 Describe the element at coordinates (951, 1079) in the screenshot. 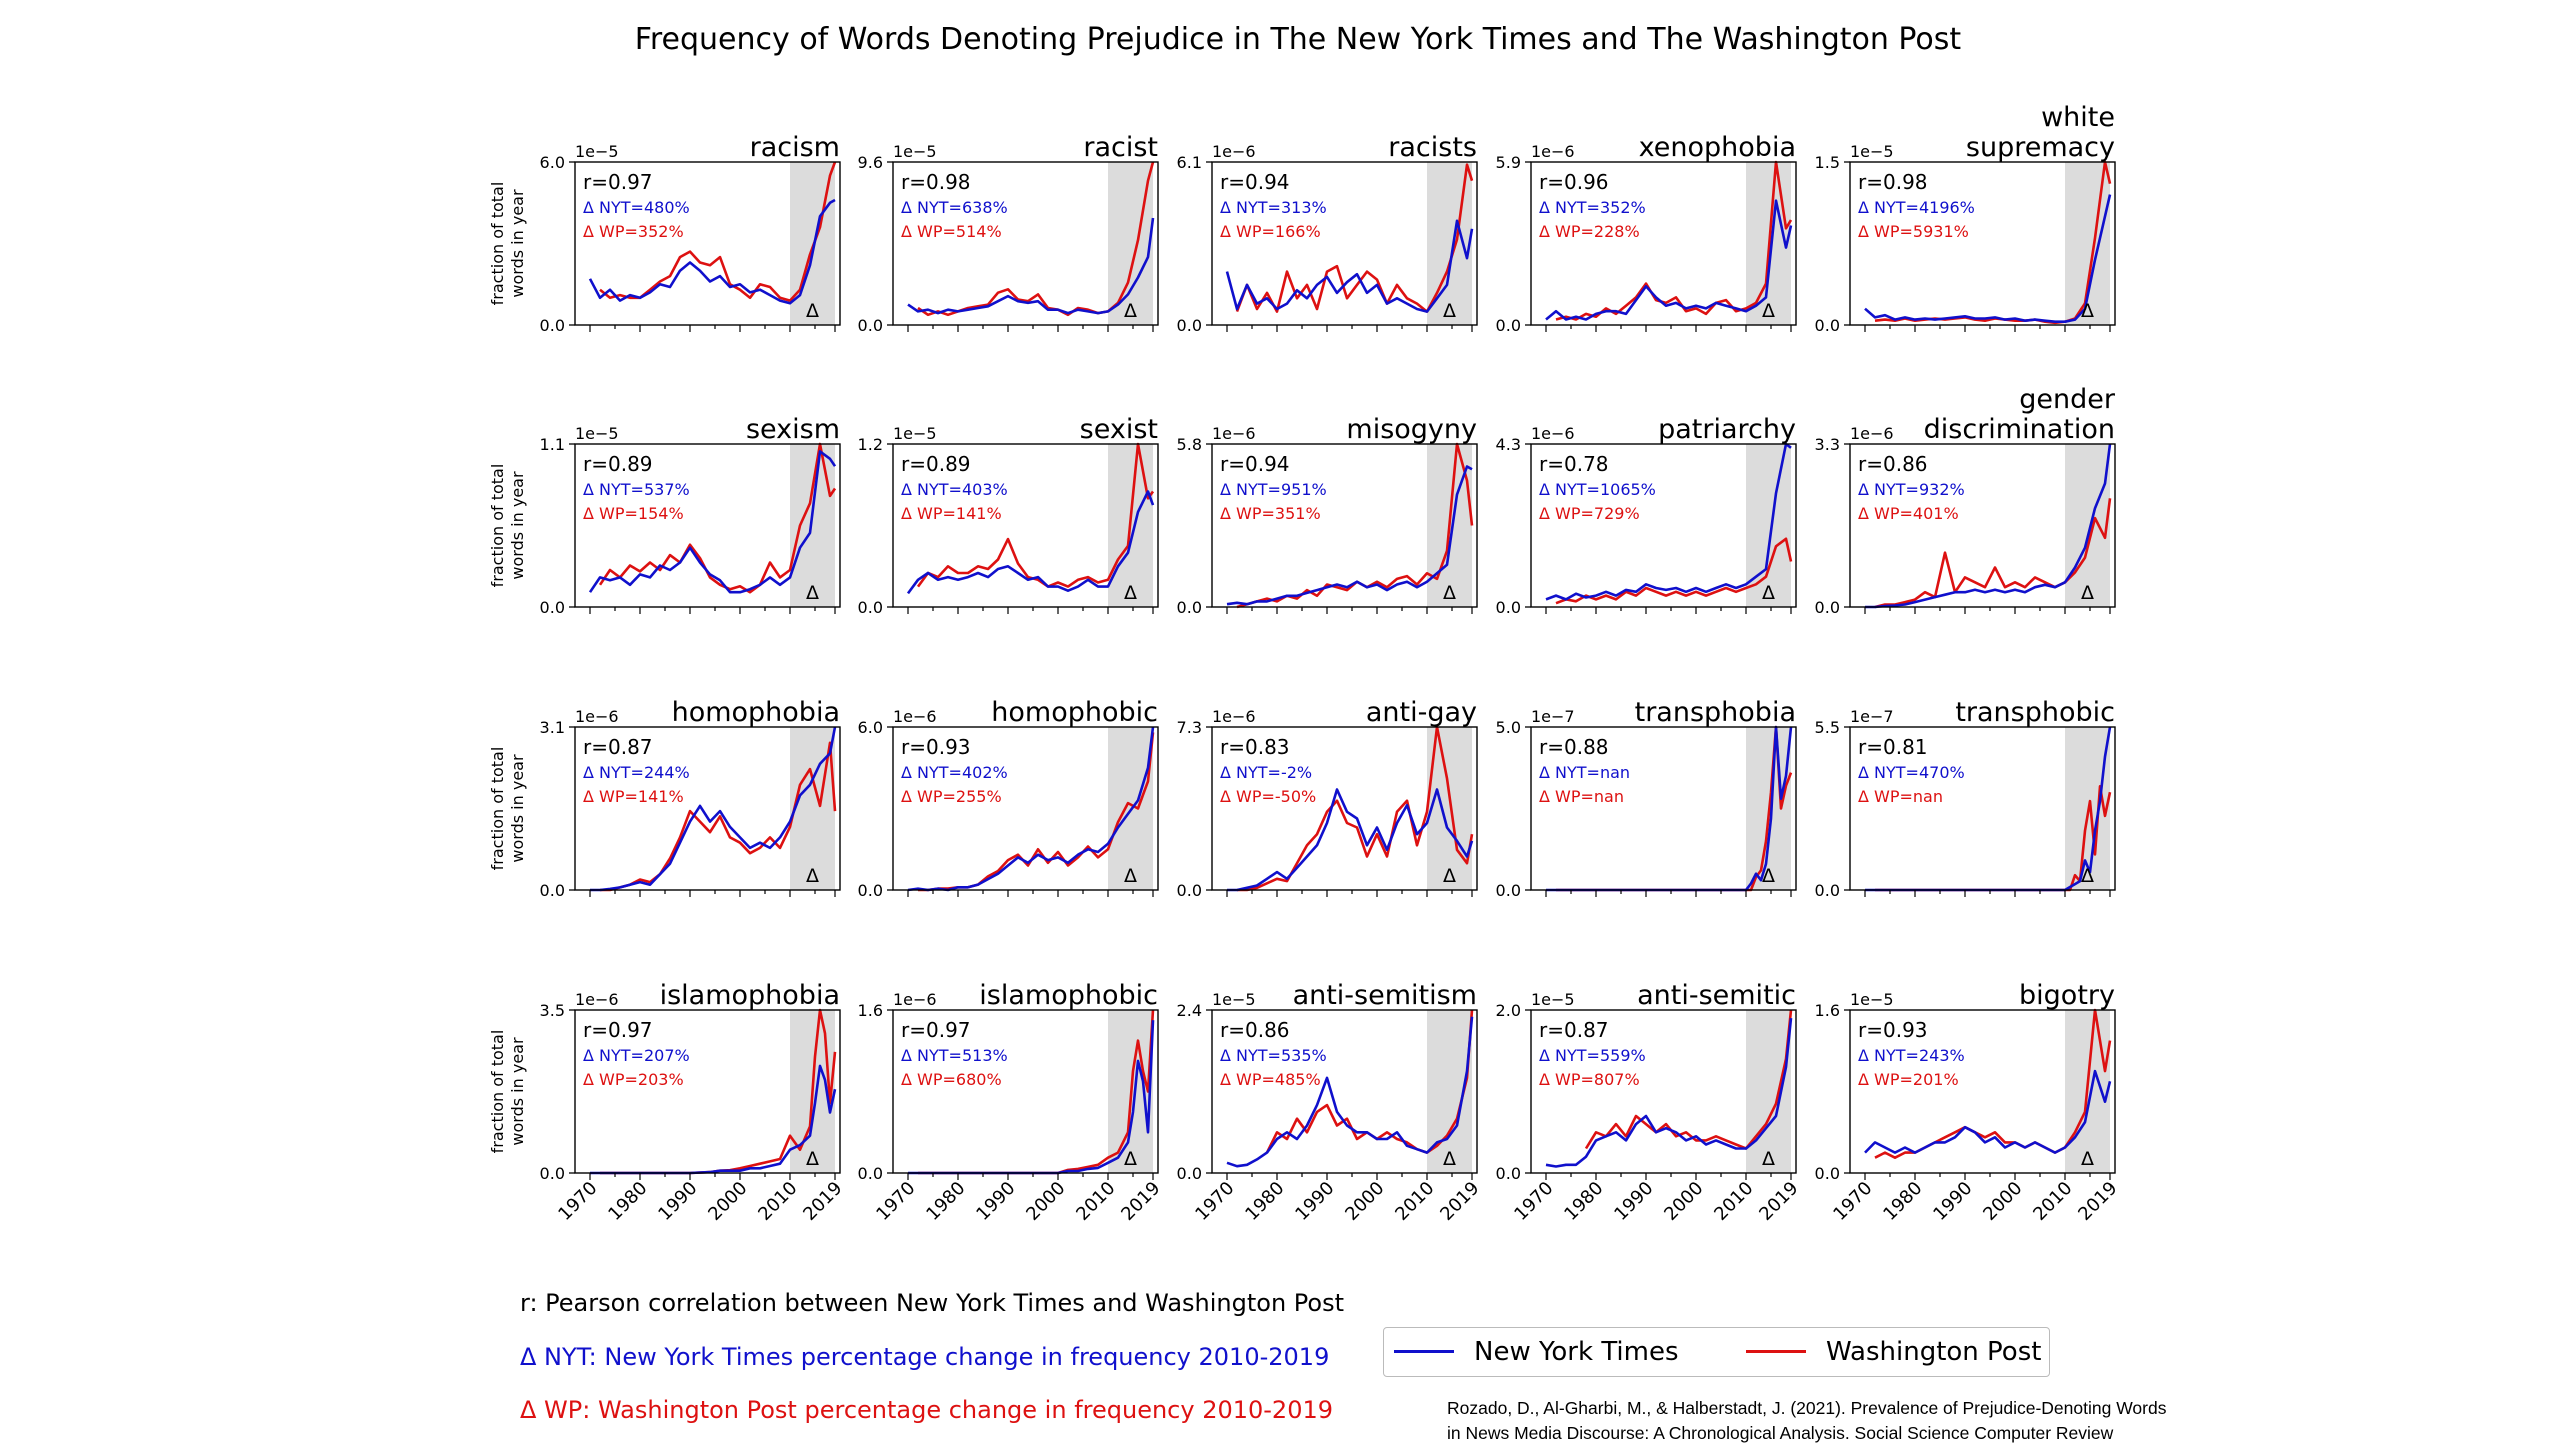

I see `wp-change: Δ WP=680%` at that location.